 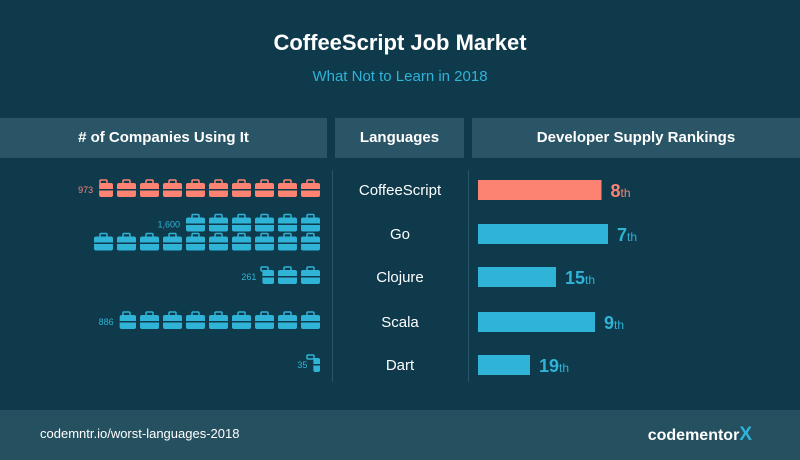 I want to click on rank-number: 8, so click(x=616, y=191).